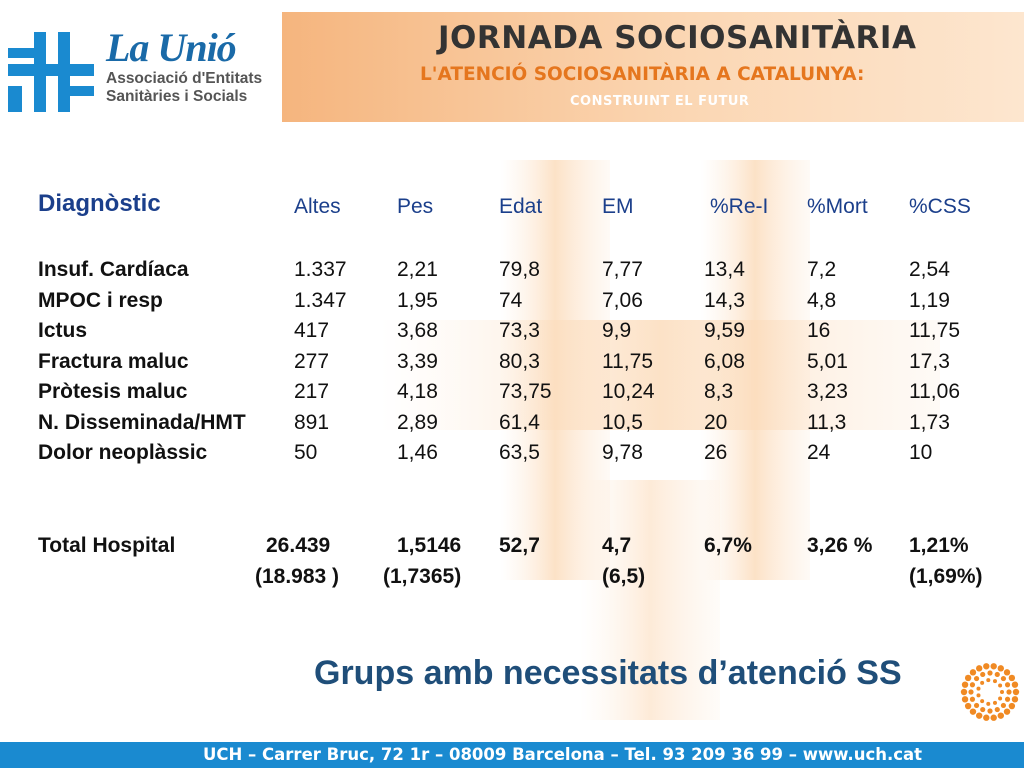 This screenshot has height=768, width=1024. Describe the element at coordinates (724, 361) in the screenshot. I see `cell-reingres: 6,08` at that location.